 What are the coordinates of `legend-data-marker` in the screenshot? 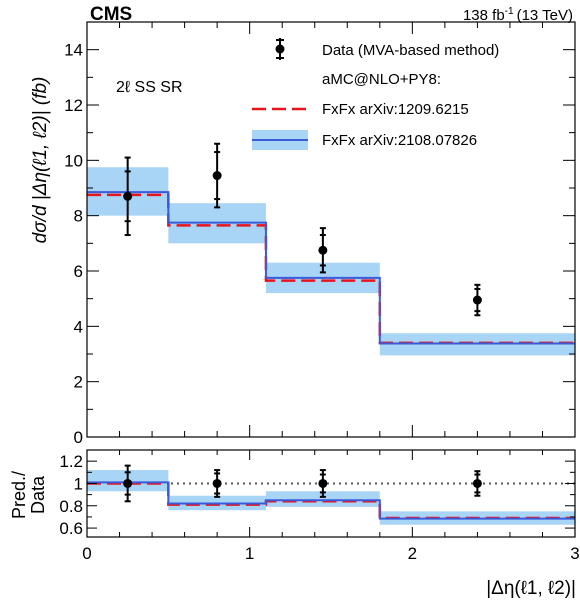 It's located at (280, 49).